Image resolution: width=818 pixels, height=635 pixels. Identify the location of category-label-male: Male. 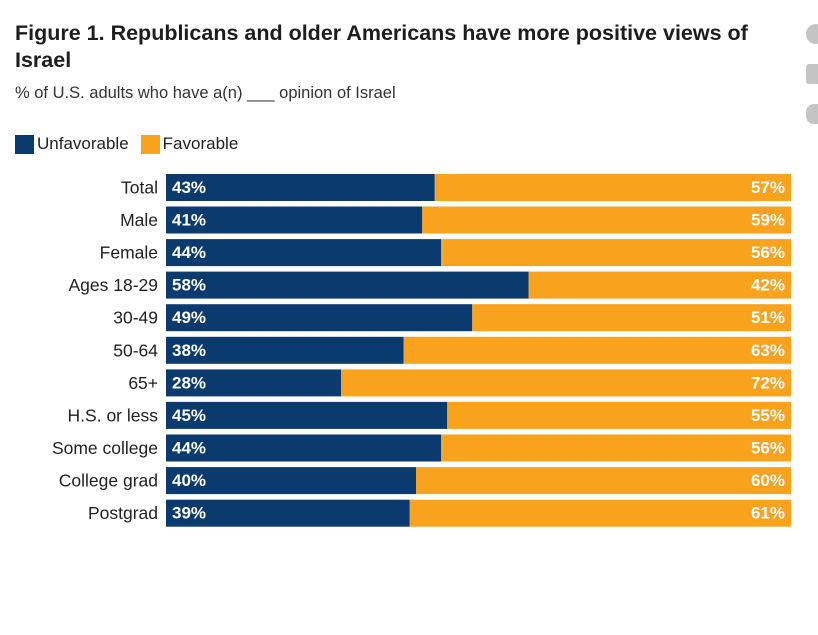
(139, 220).